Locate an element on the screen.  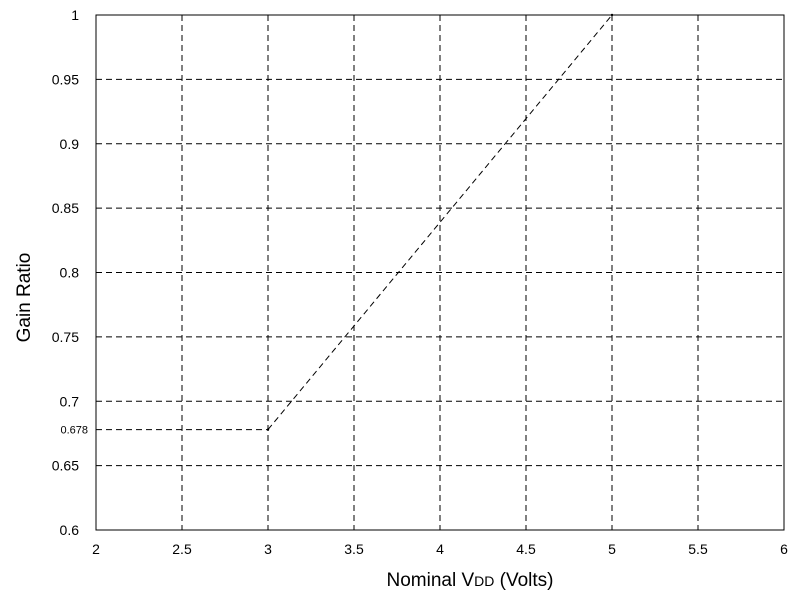
y-tick-label: 0.9 is located at coordinates (70, 144).